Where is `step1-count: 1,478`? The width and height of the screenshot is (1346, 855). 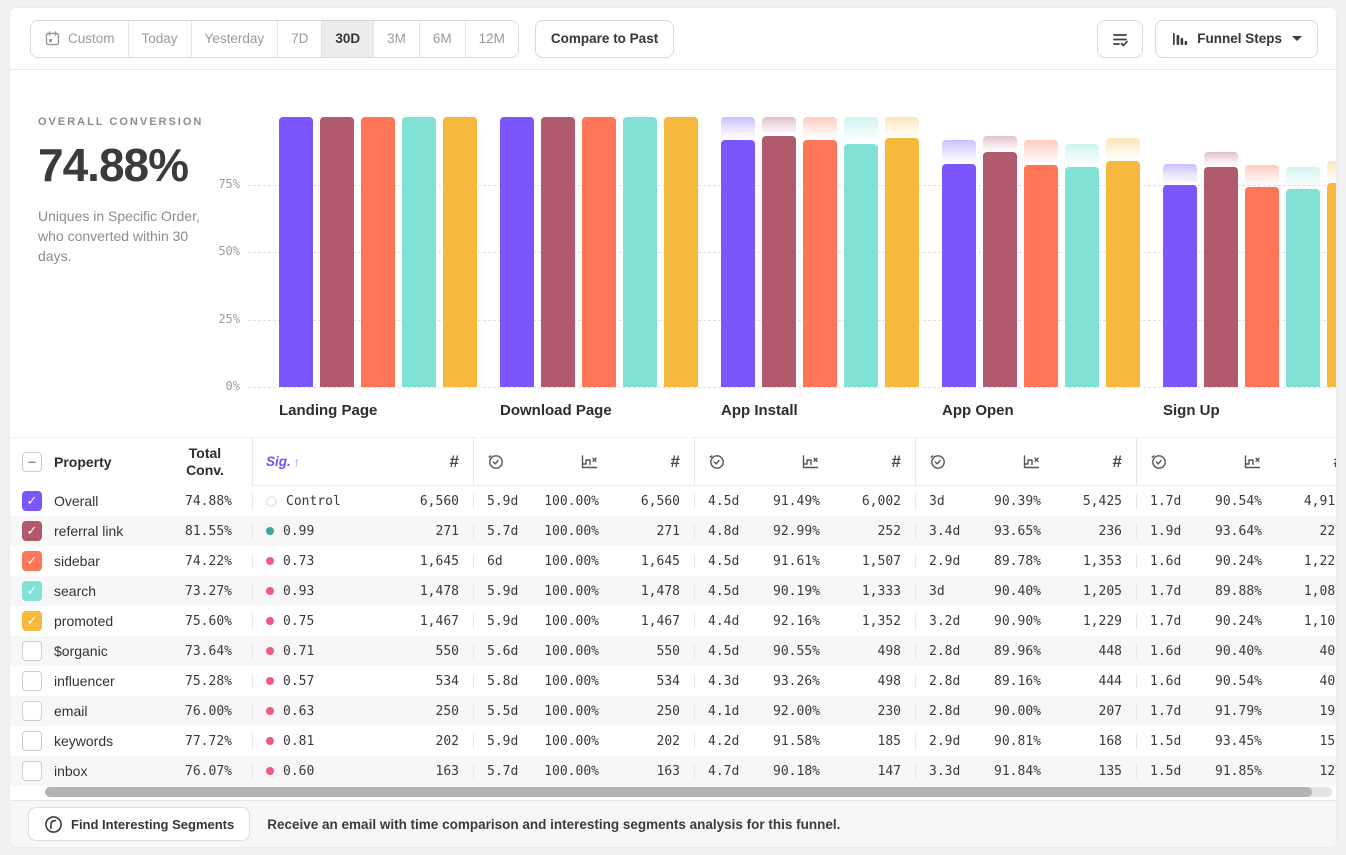 step1-count: 1,478 is located at coordinates (439, 591).